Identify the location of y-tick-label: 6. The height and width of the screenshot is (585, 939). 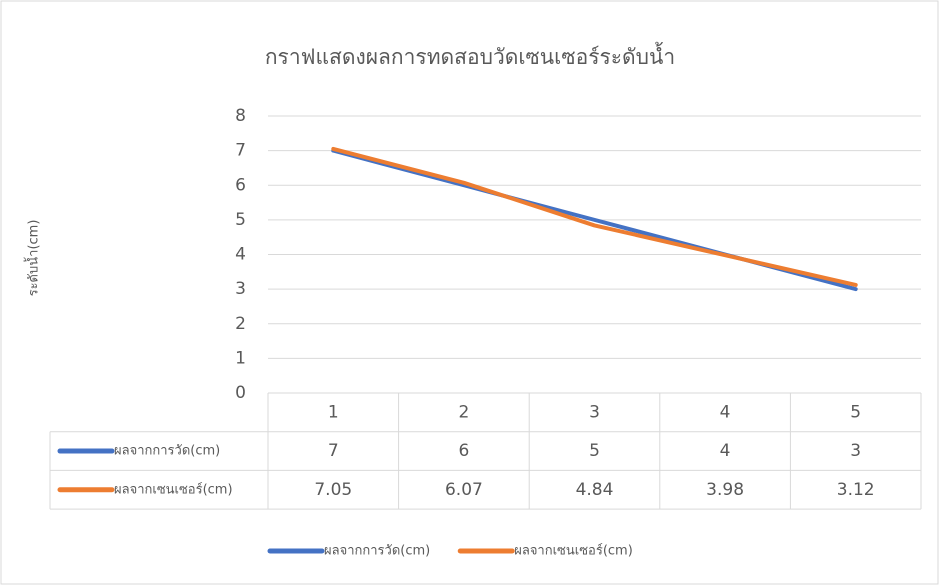
(240, 185).